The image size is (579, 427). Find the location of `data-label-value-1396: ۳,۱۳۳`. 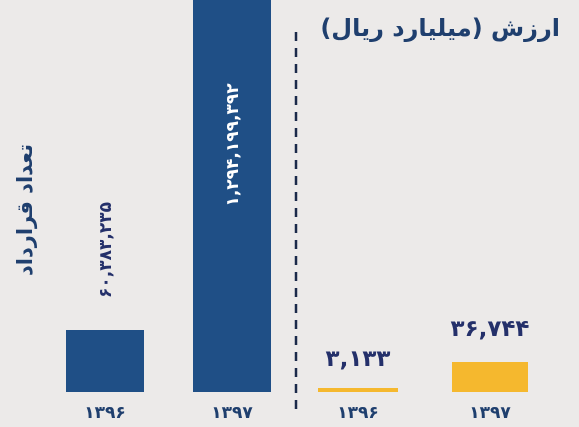

data-label-value-1396: ۳,۱۳۳ is located at coordinates (358, 359).